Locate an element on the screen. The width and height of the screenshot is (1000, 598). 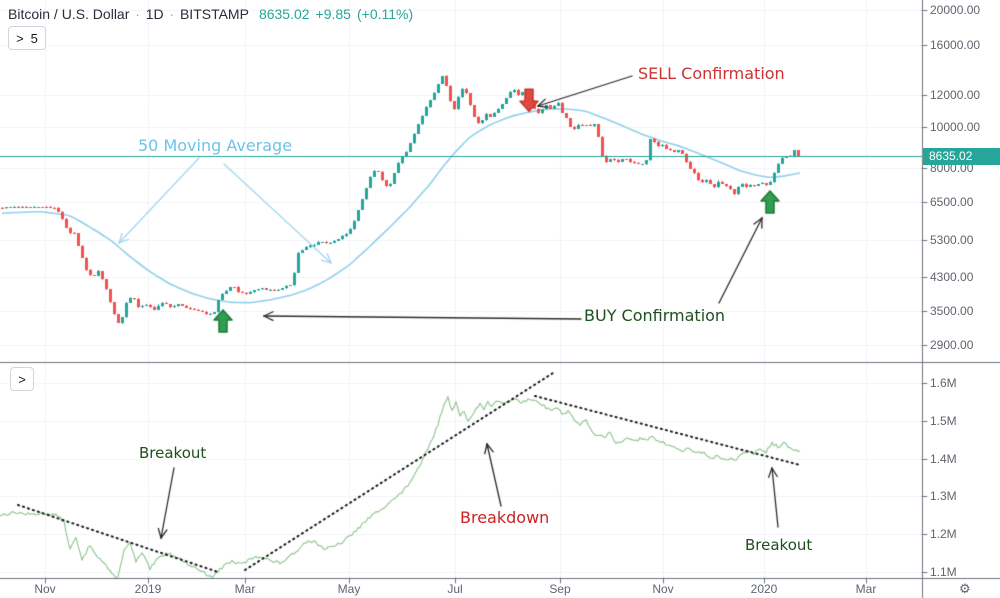
axis-tick-label: 2900.00 is located at coordinates (952, 345).